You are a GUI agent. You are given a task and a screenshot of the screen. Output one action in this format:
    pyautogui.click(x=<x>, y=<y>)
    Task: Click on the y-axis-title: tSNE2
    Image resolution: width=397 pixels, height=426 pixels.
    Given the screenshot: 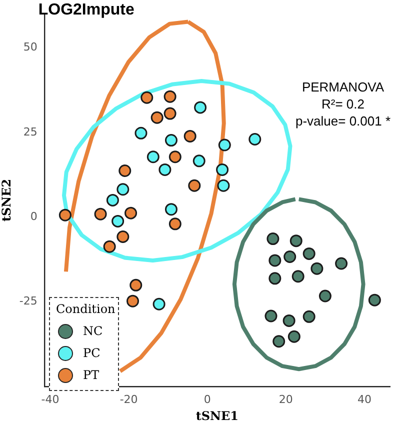 What is the action you would take?
    pyautogui.click(x=7, y=200)
    